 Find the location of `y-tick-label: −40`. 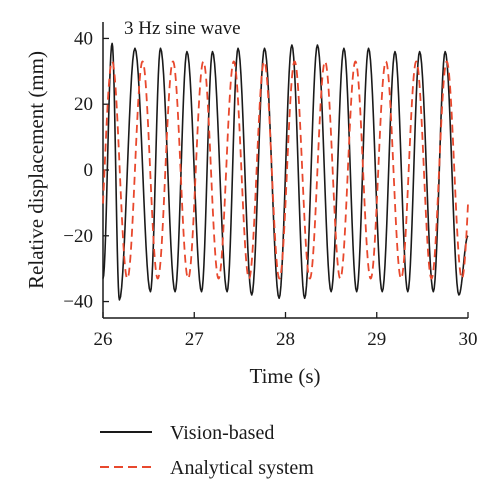

y-tick-label: −40 is located at coordinates (78, 302).